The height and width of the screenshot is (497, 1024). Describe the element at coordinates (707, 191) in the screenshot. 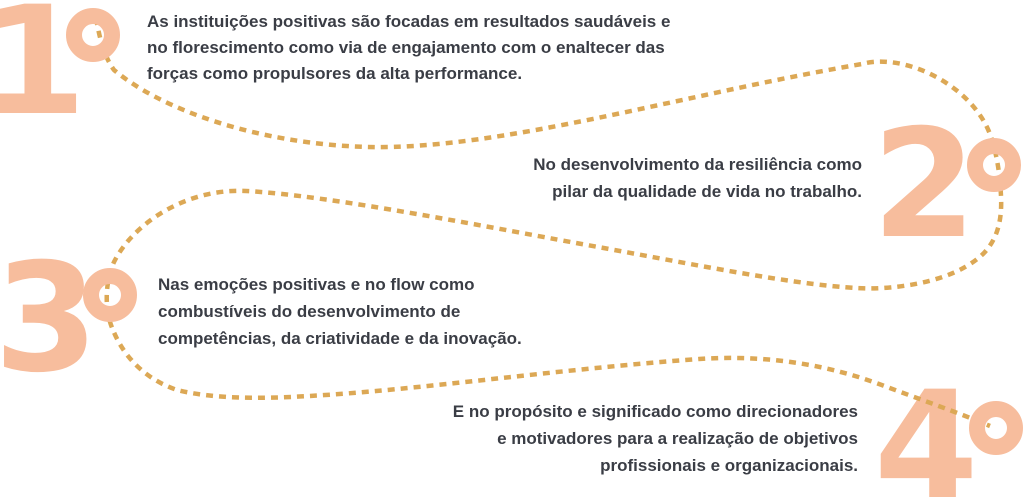

I see `step-2-text-line-2: pilar da qualidade de vida no trabalho.` at that location.